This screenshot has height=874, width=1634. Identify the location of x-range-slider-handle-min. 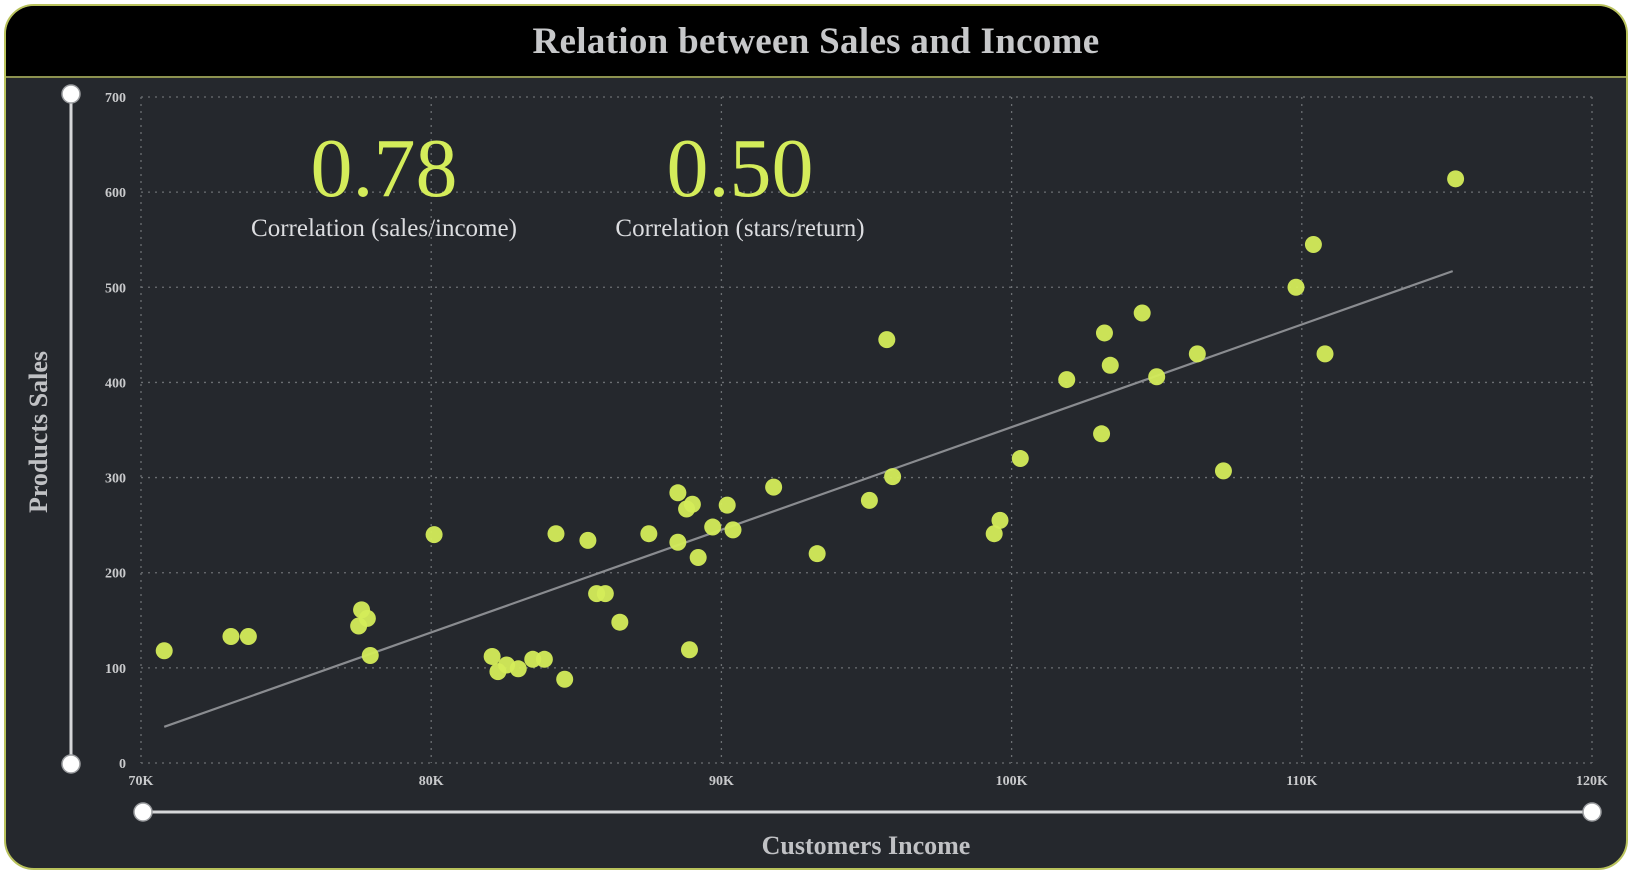
(143, 812).